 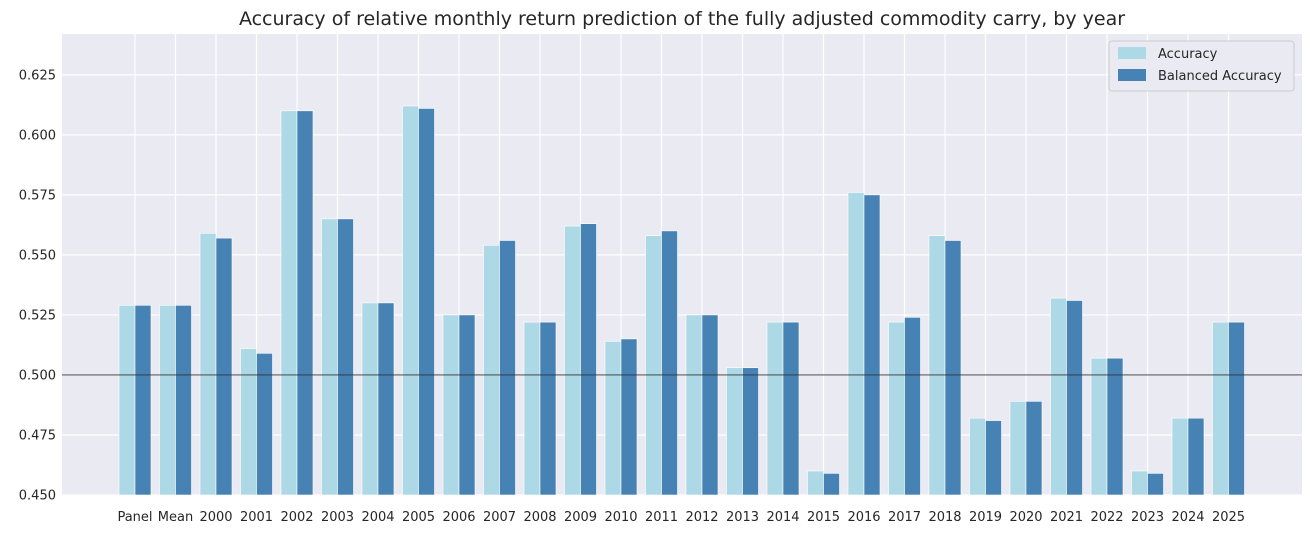 I want to click on bar-balanced-accuracy-2000, so click(x=224, y=366).